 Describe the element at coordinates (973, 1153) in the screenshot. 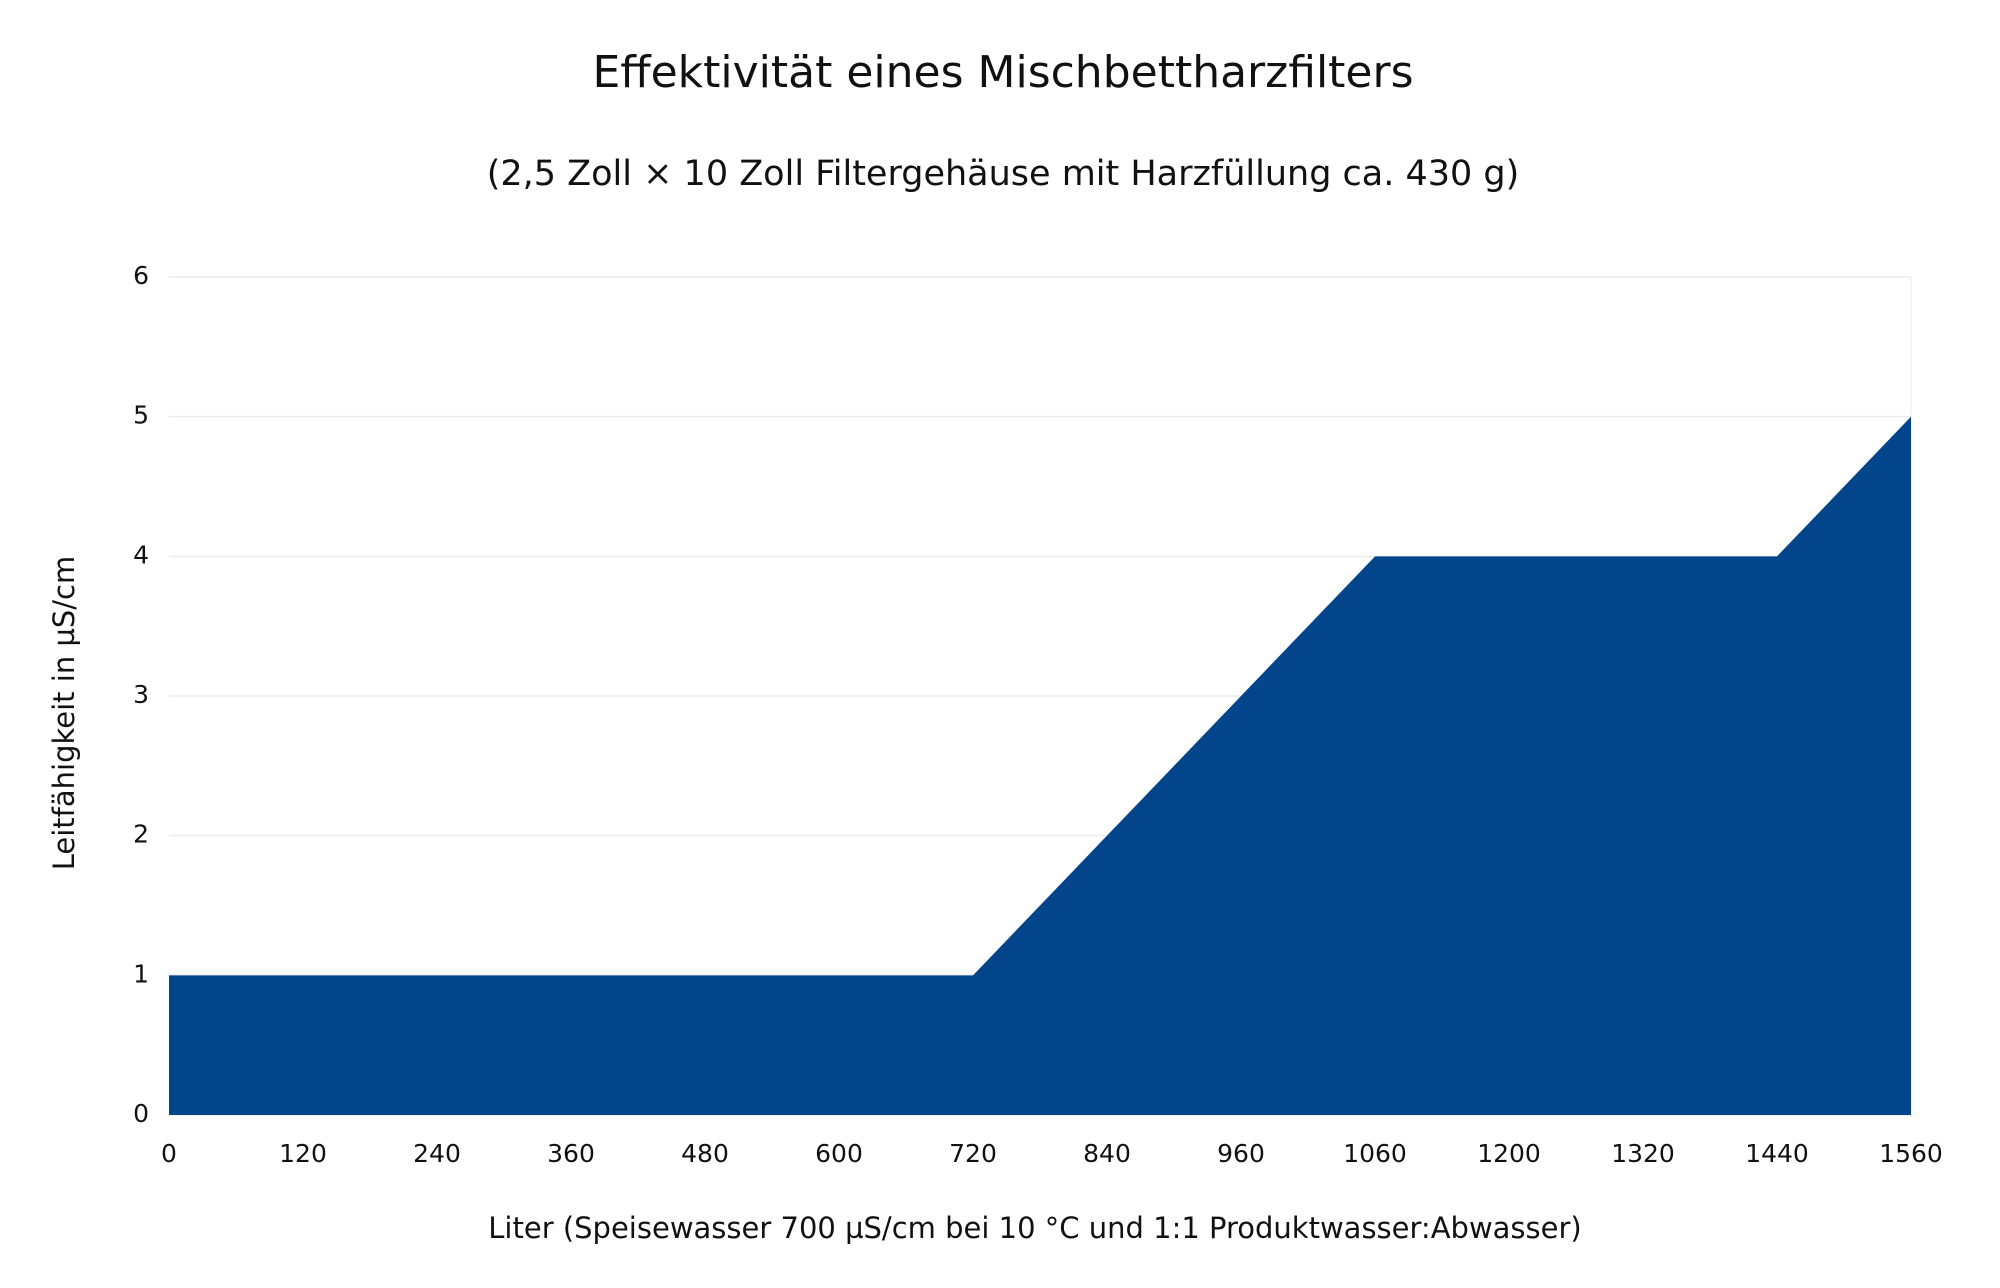

I see `x-tick-label: 720` at that location.